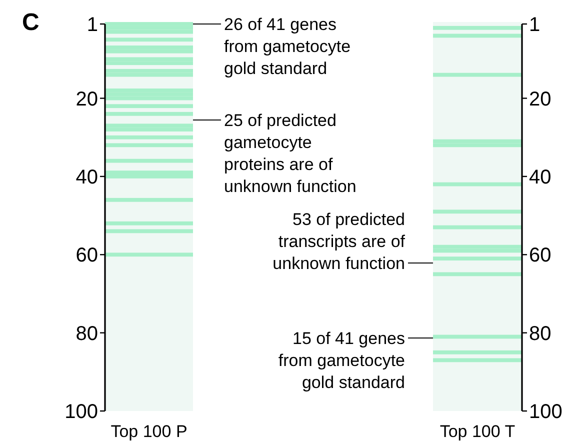  Describe the element at coordinates (290, 153) in the screenshot. I see `text: 25 of predicted gametocyte proteins are of unknown function` at that location.